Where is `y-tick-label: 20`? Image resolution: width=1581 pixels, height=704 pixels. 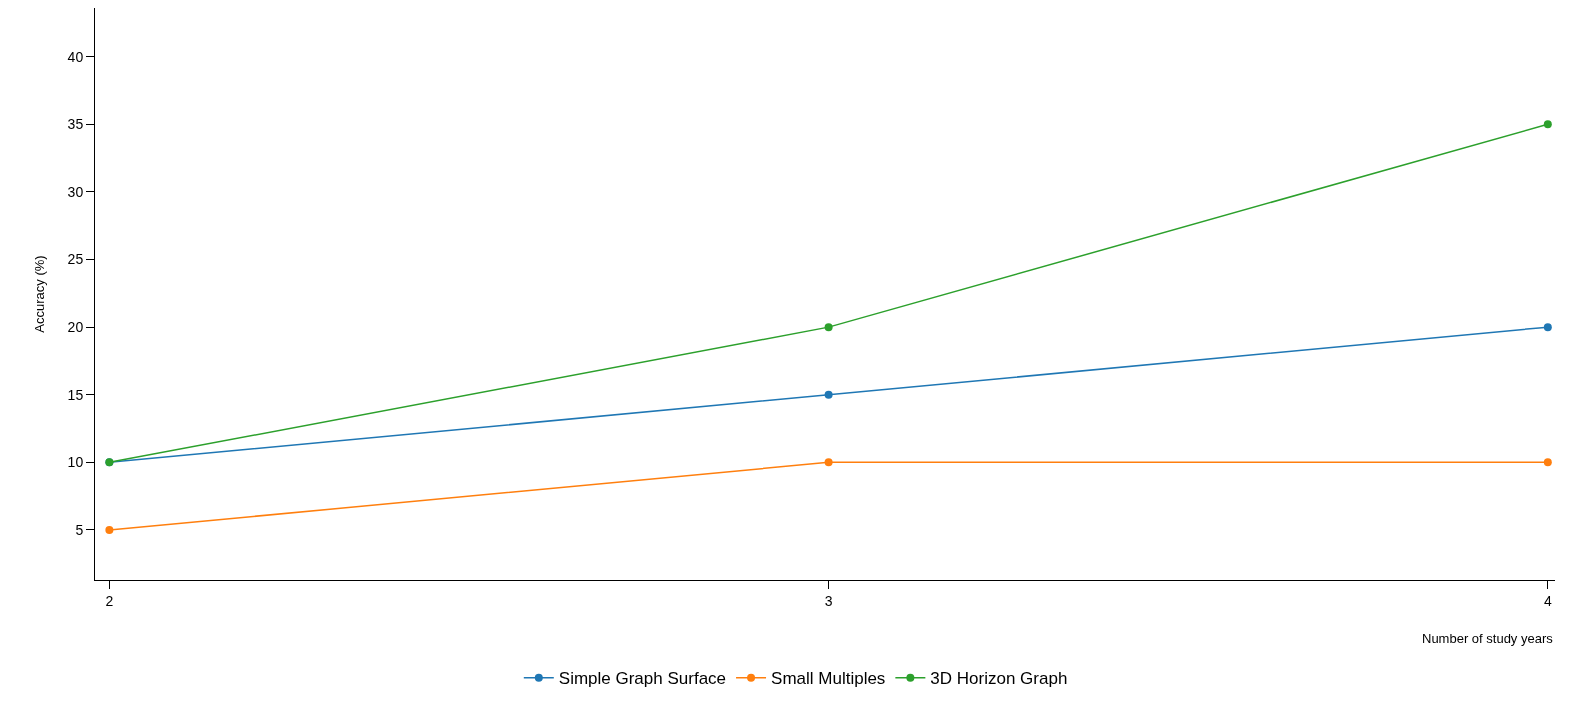
y-tick-label: 20 is located at coordinates (75, 327).